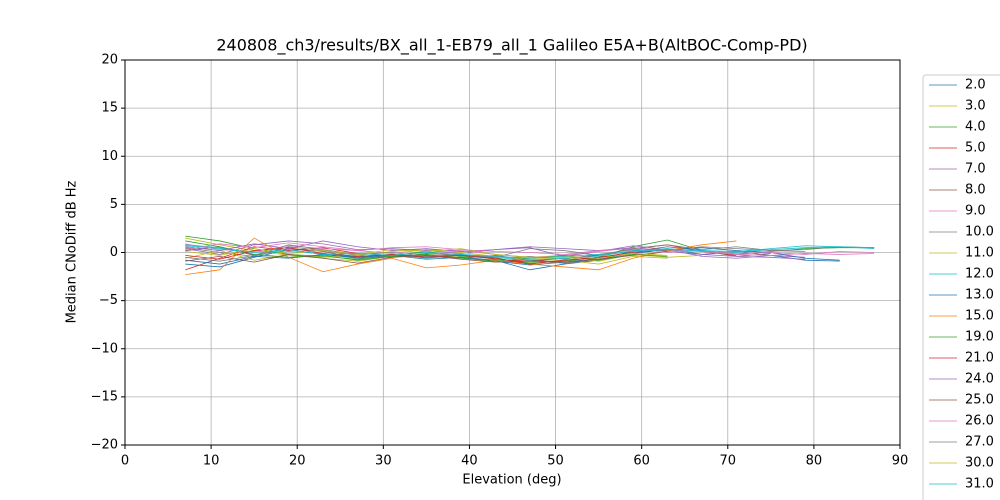  Describe the element at coordinates (975, 190) in the screenshot. I see `legend-label: 8.0` at that location.